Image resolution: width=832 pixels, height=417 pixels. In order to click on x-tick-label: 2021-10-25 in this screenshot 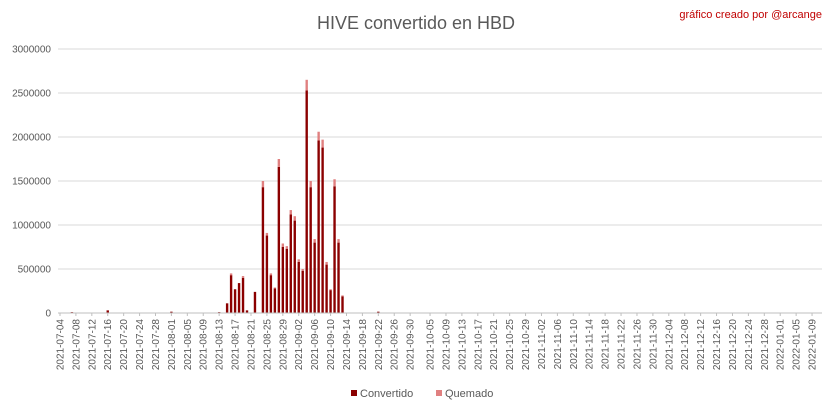, I will do `click(510, 345)`.